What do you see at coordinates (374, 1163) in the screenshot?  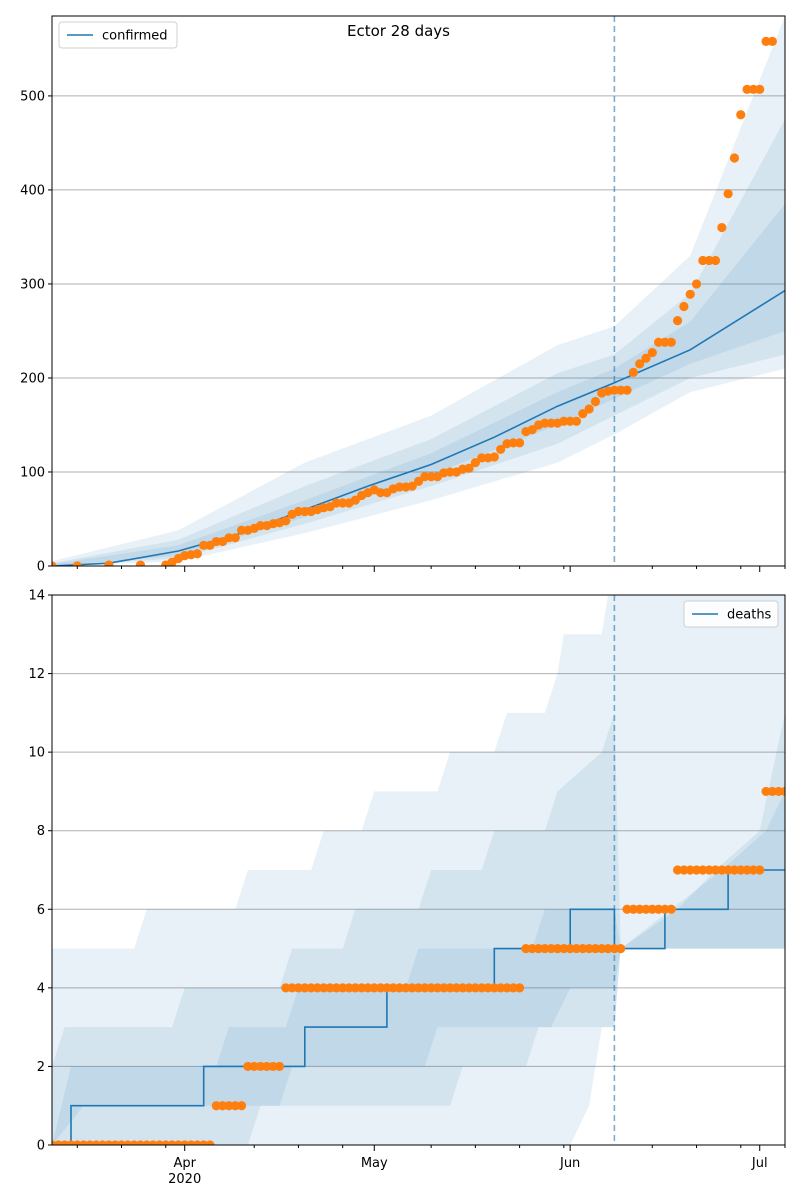 I see `x-tick-label: May` at bounding box center [374, 1163].